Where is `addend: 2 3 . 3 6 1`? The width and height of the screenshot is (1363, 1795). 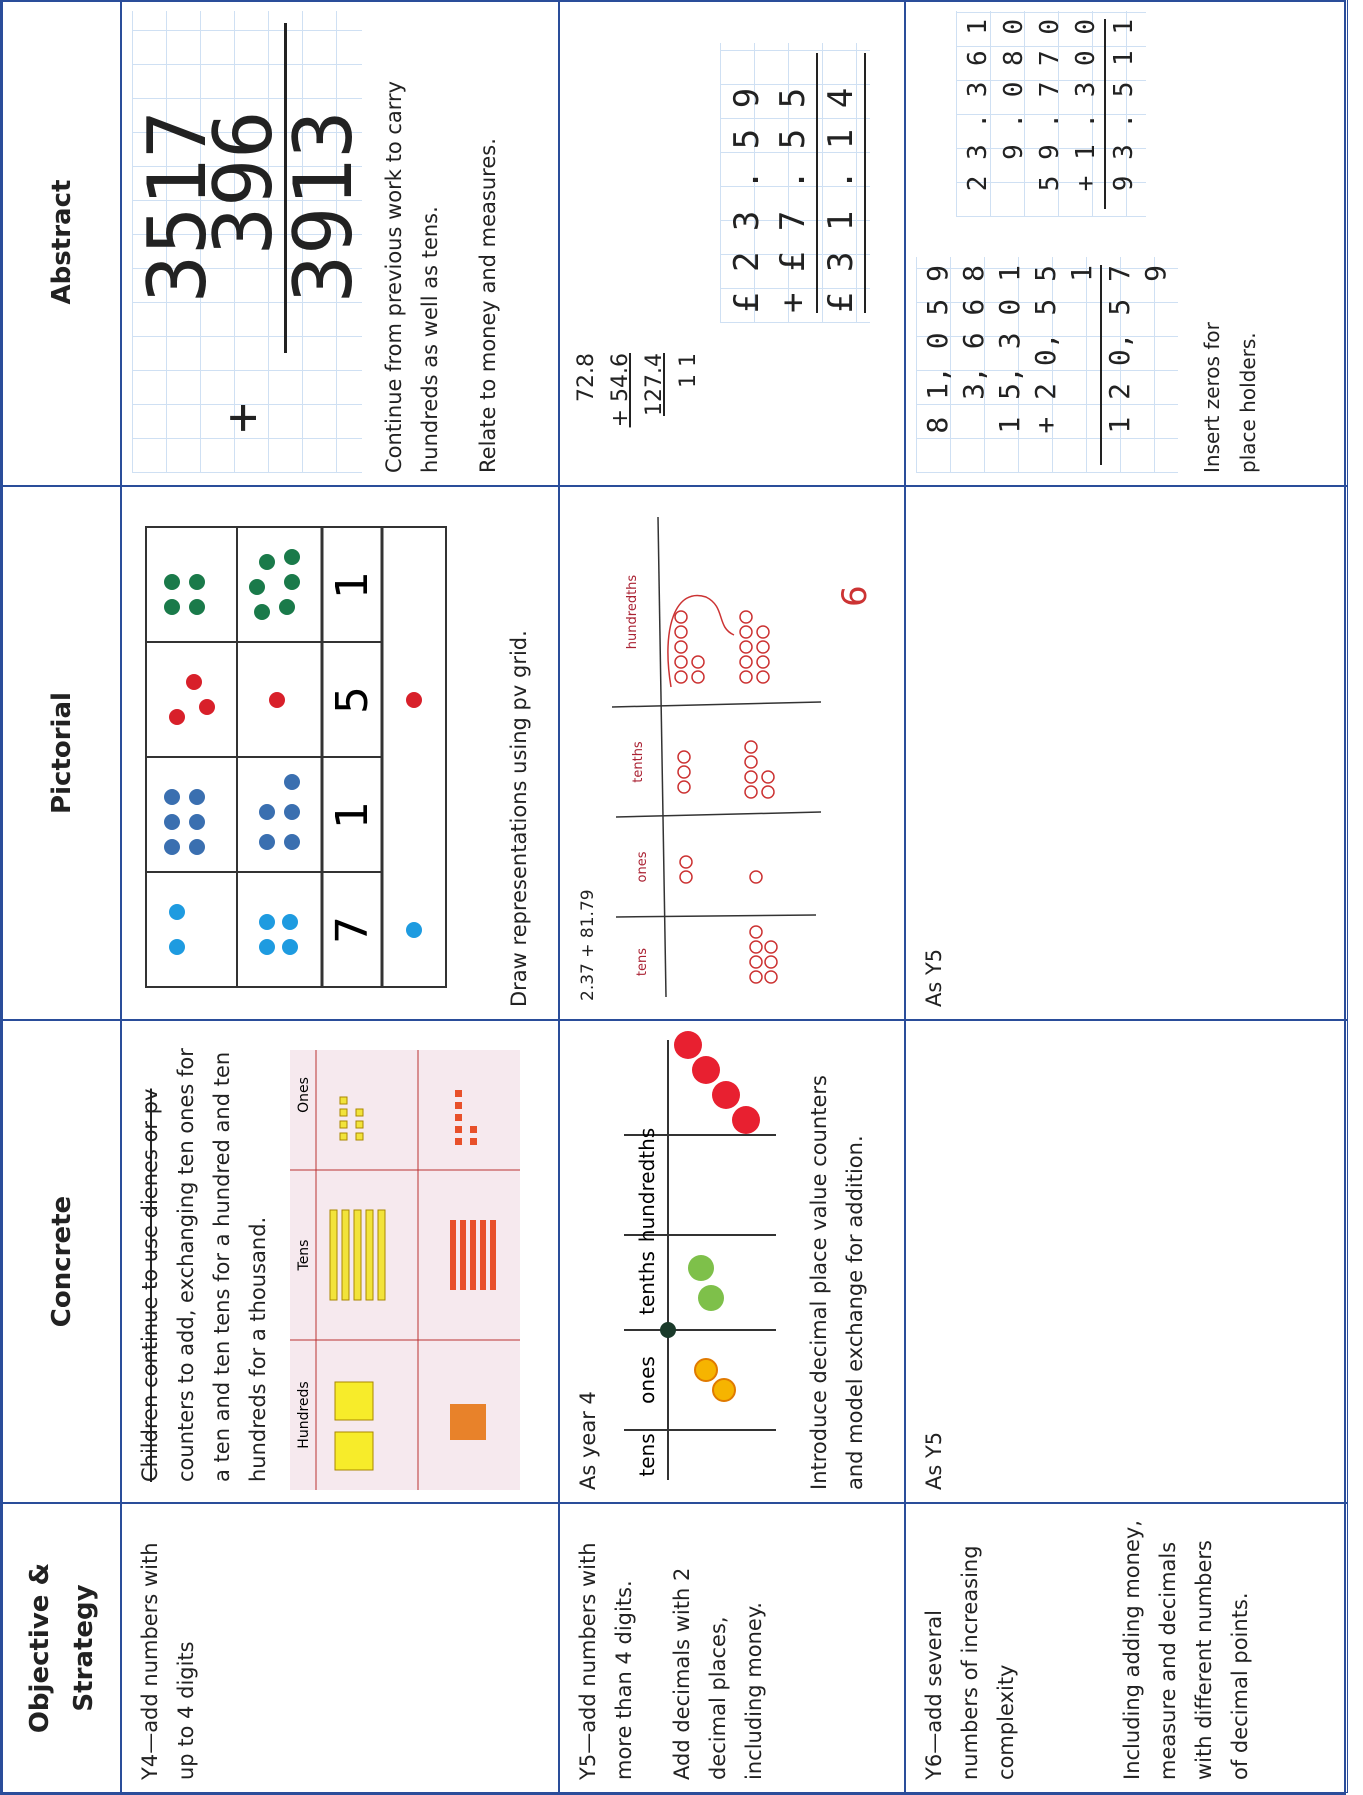
addend: 2 3 . 3 6 1 is located at coordinates (978, 105).